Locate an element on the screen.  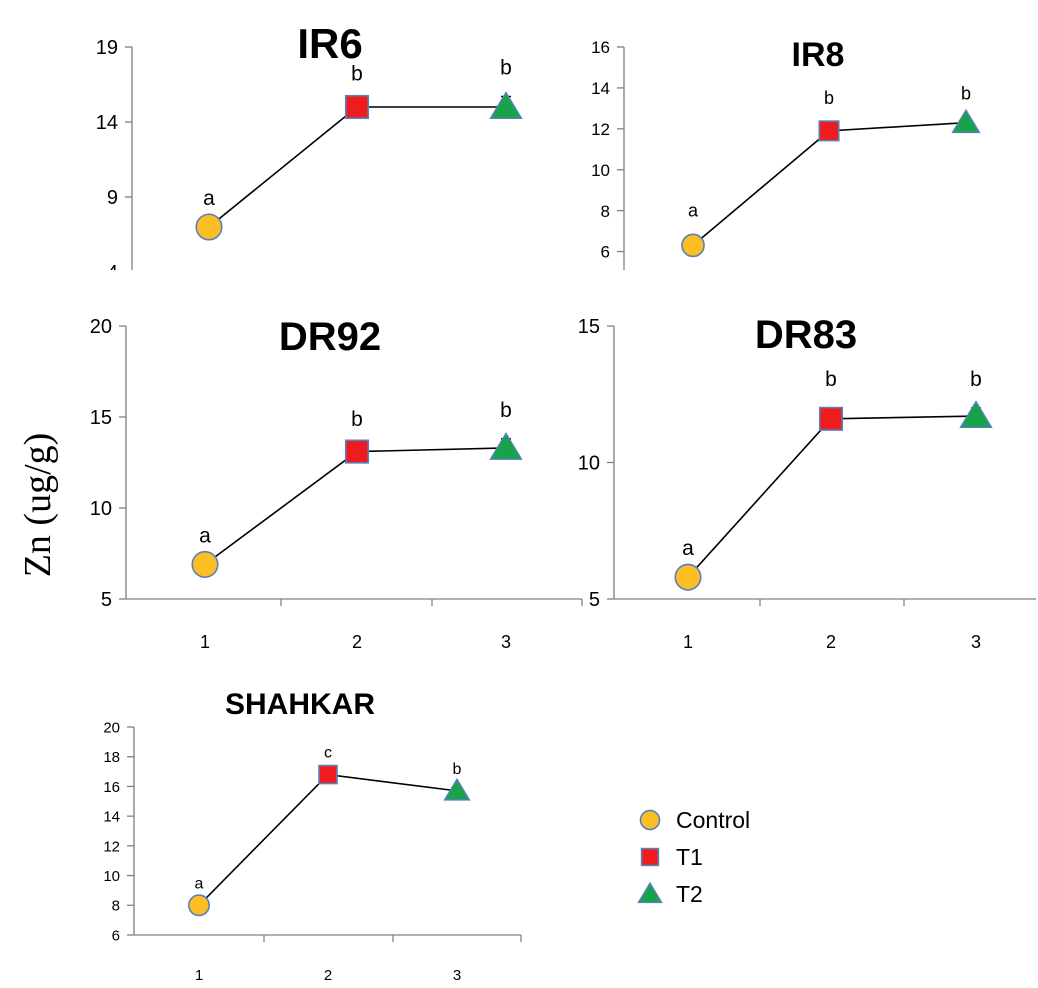
panel-plot-area: 5 10 15 is located at coordinates (785, 463).